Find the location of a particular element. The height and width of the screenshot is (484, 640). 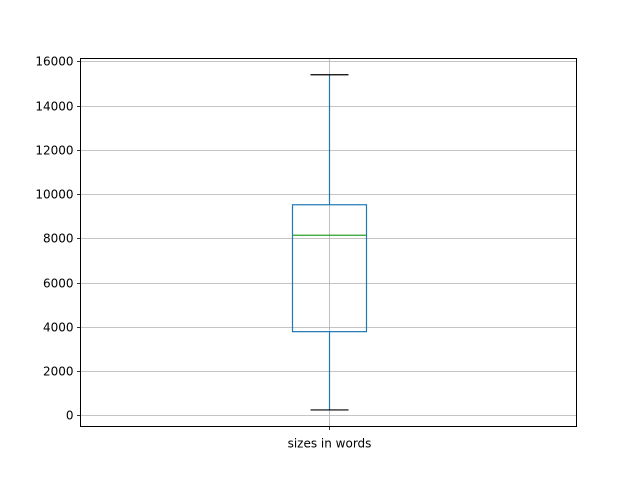

y-tick-label: 0 is located at coordinates (70, 416).